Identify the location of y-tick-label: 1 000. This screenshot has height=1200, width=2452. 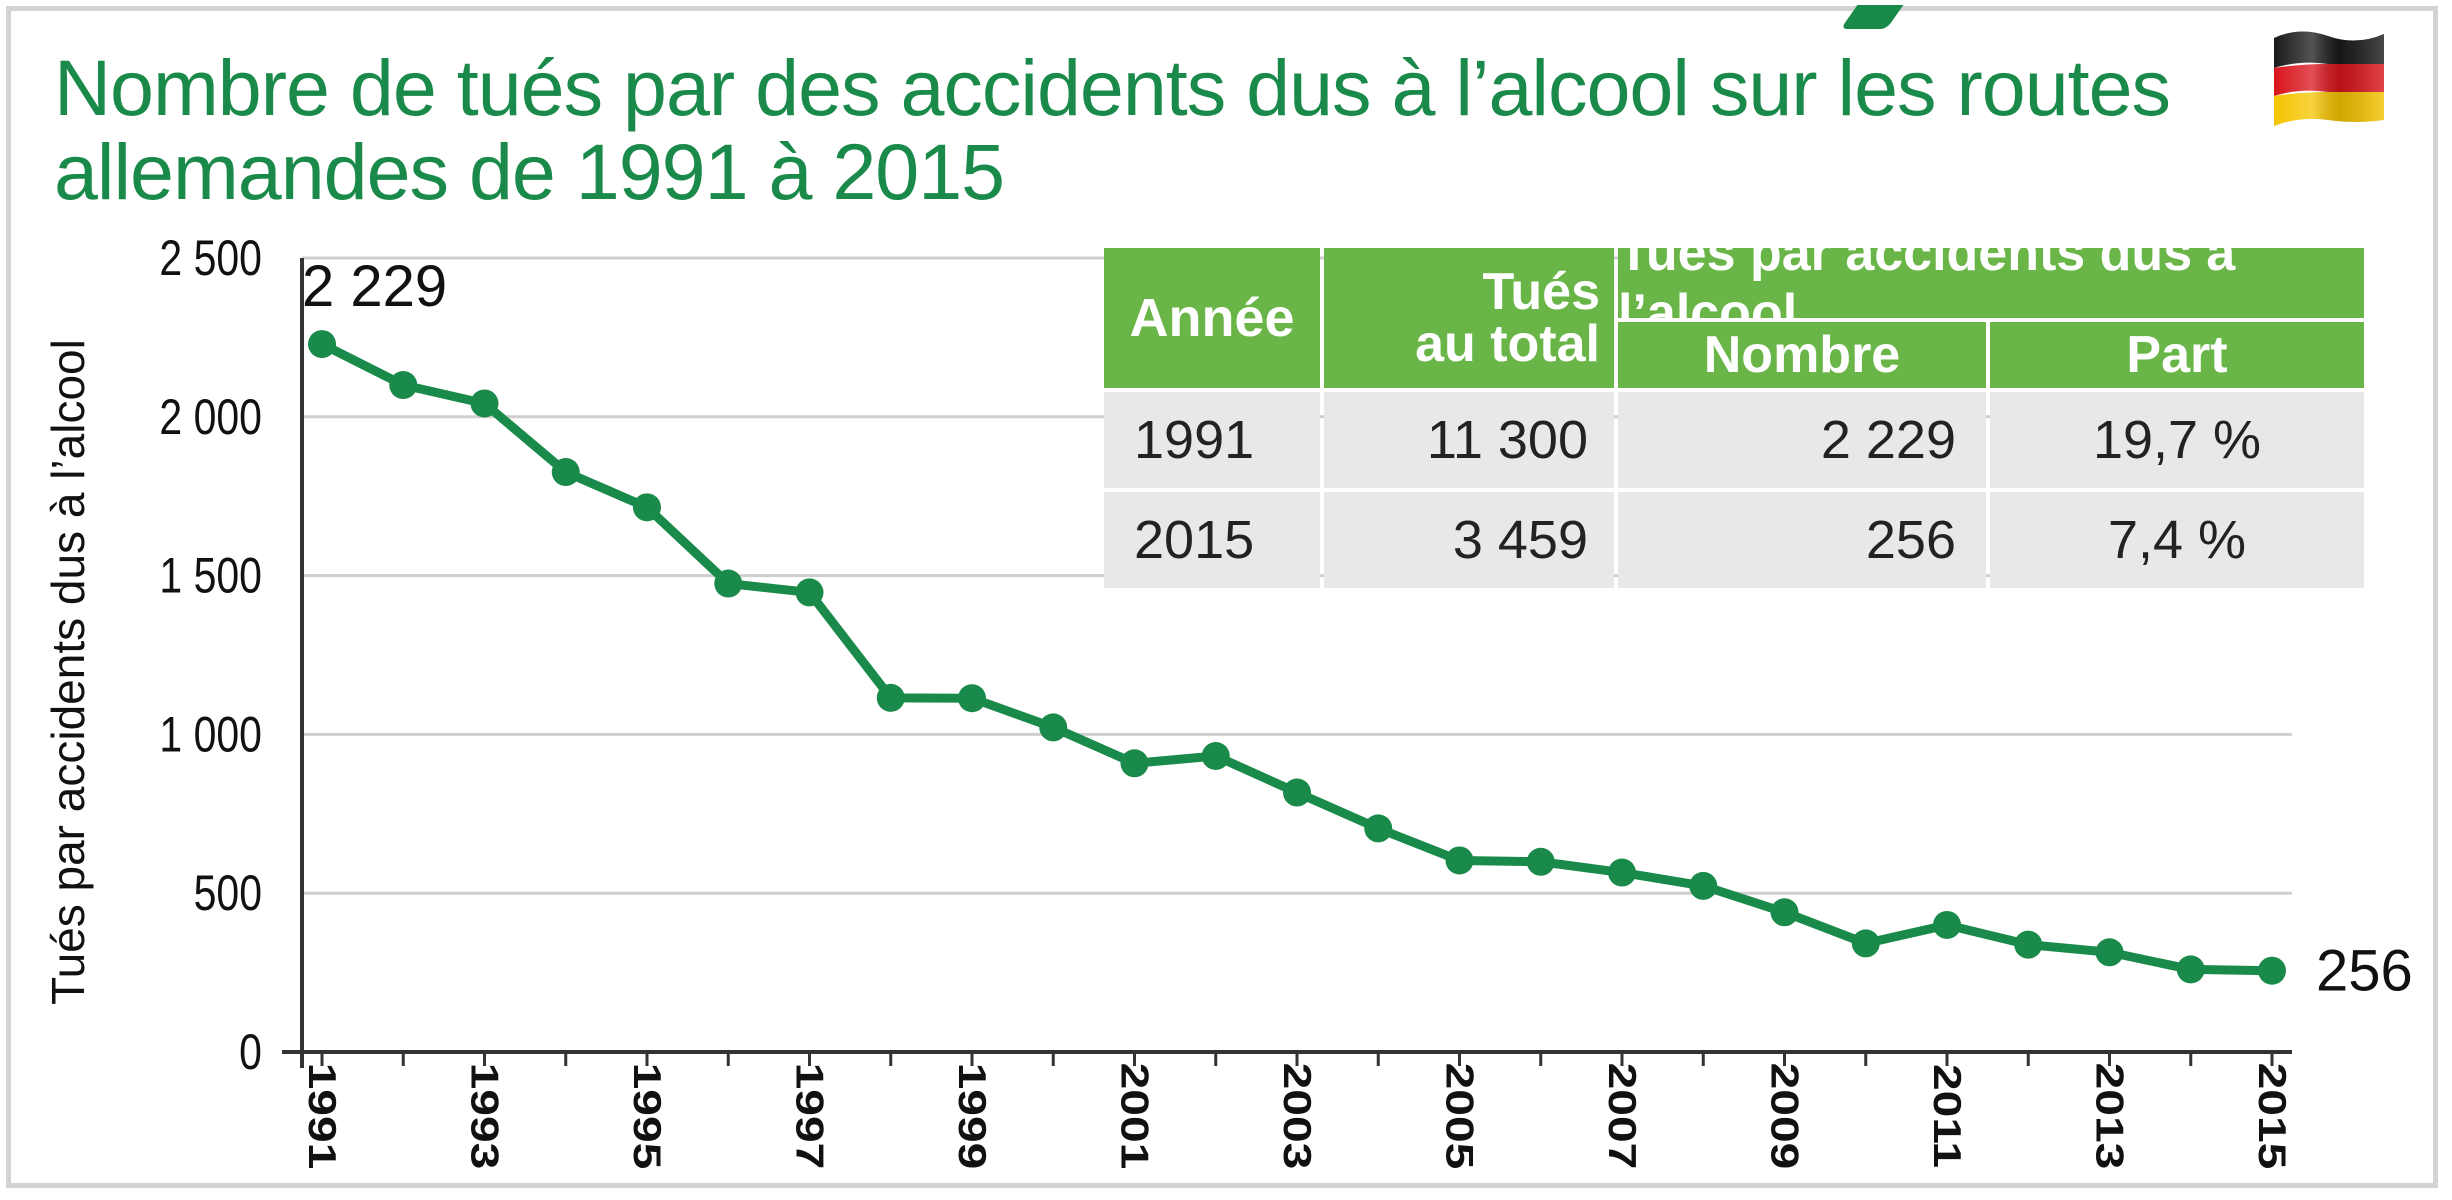
(210, 735).